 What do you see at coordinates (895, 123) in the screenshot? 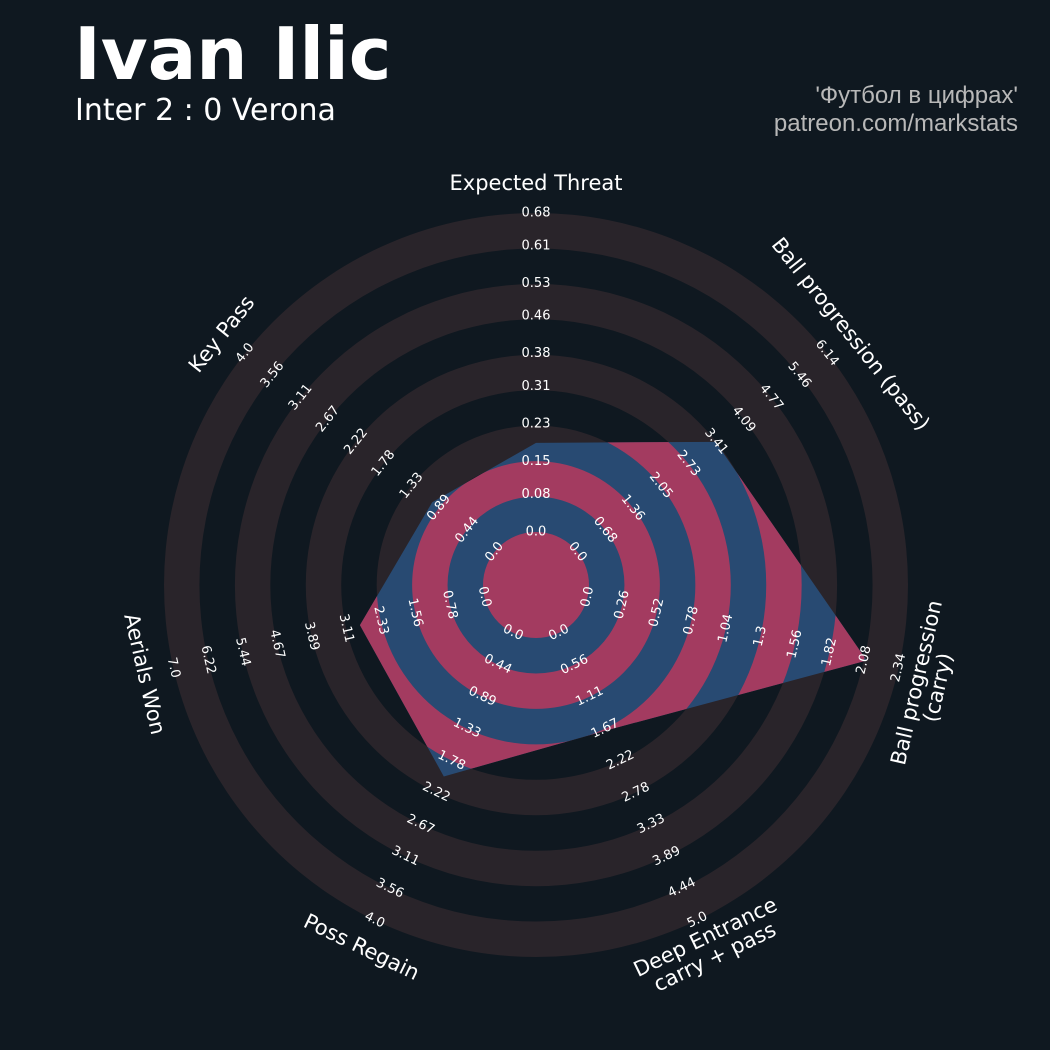
I see `credit: patreon.com/markstats` at bounding box center [895, 123].